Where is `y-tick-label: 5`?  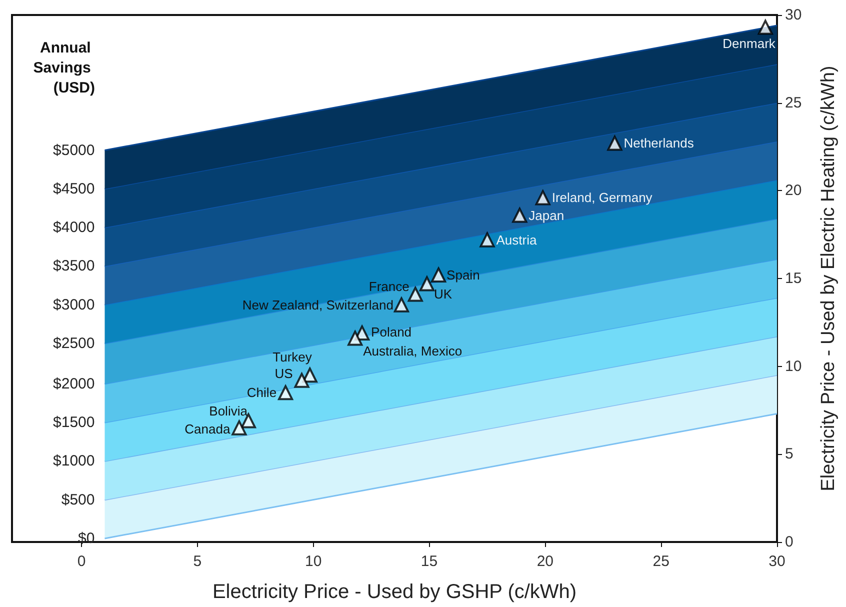 y-tick-label: 5 is located at coordinates (789, 454).